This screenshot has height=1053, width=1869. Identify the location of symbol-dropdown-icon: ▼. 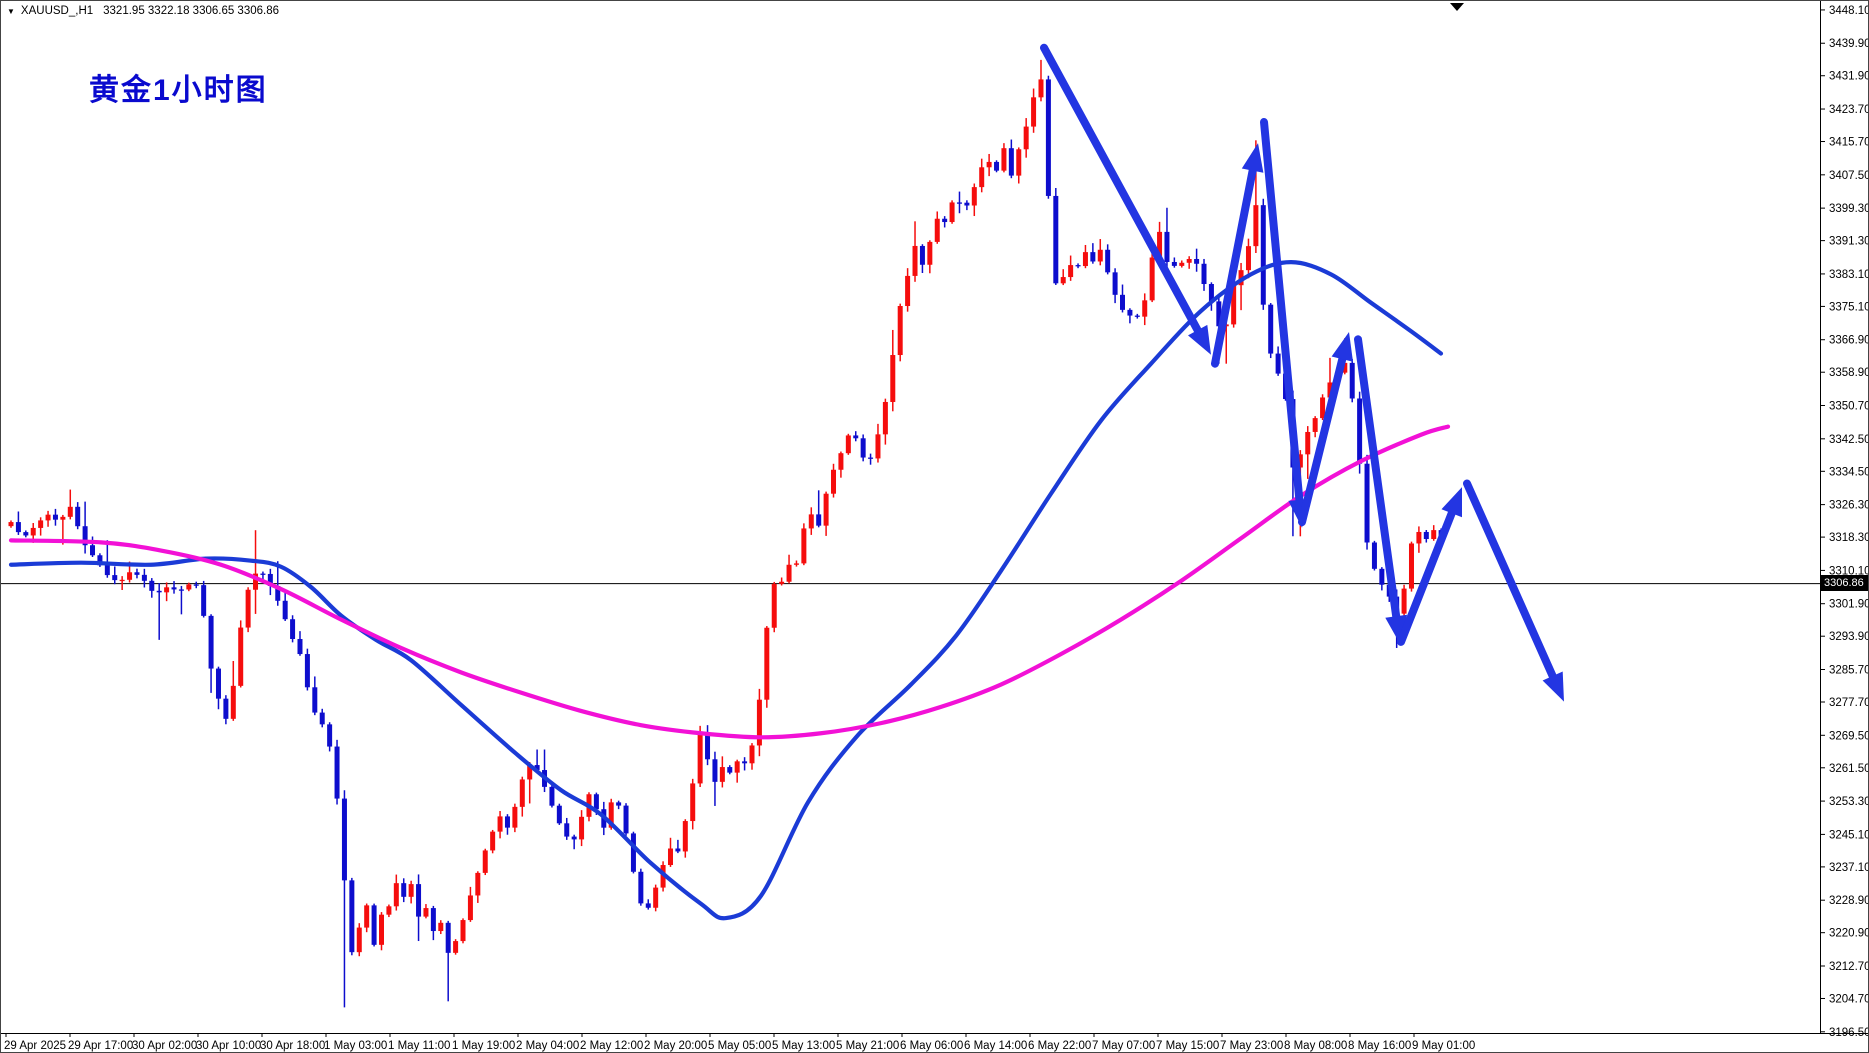
(11, 11).